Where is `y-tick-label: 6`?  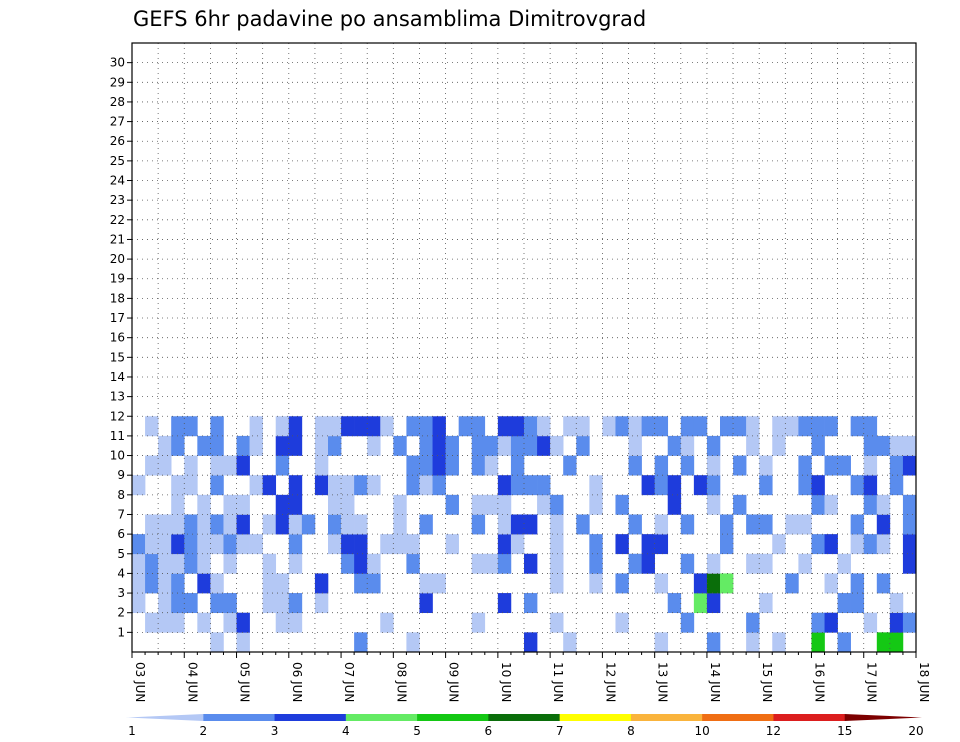
y-tick-label: 6 is located at coordinates (121, 534).